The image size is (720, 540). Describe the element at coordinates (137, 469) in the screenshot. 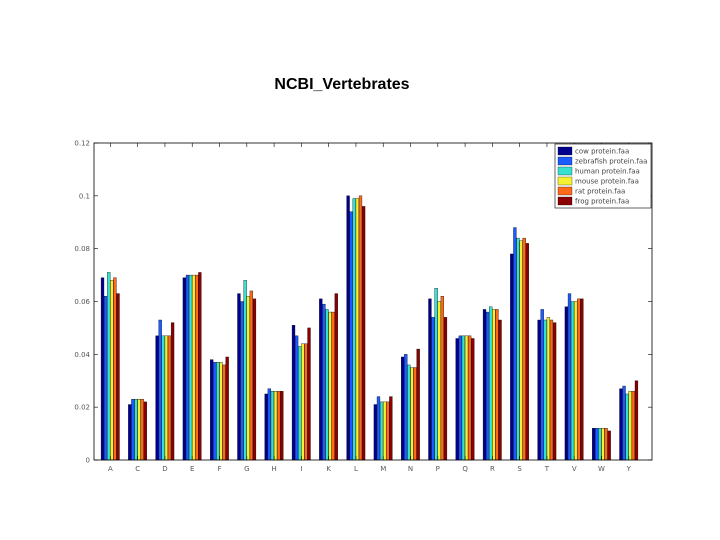

I see `x-tick-label: C` at that location.